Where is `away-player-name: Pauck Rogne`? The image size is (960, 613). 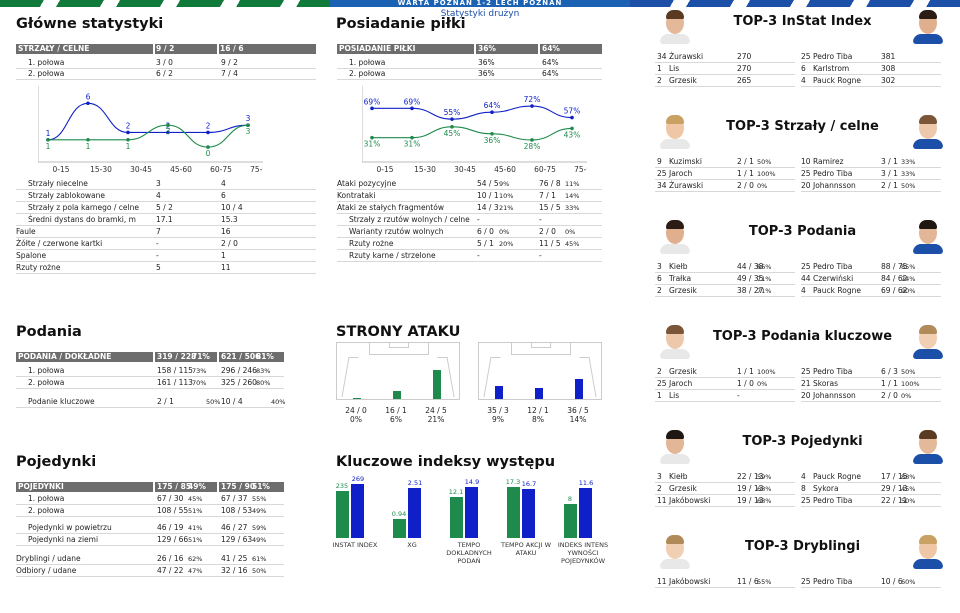
away-player-name: Pauck Rogne is located at coordinates (837, 290).